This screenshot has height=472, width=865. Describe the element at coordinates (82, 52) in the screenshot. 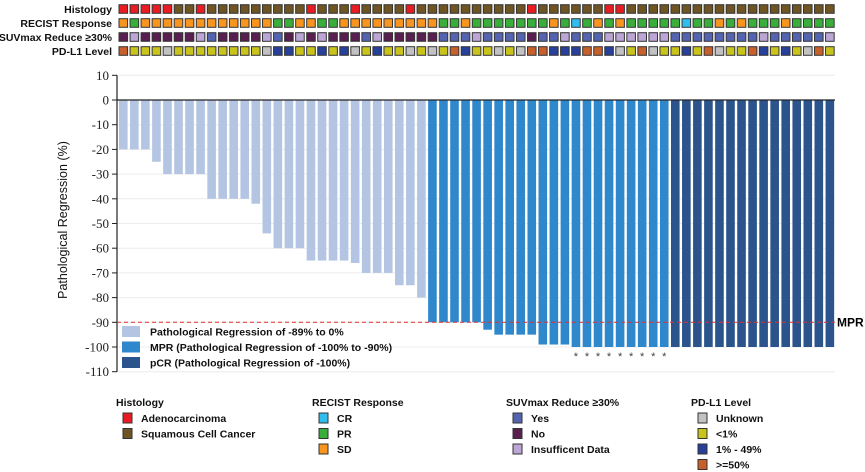

I see `track-label: PD-L1 Level` at that location.